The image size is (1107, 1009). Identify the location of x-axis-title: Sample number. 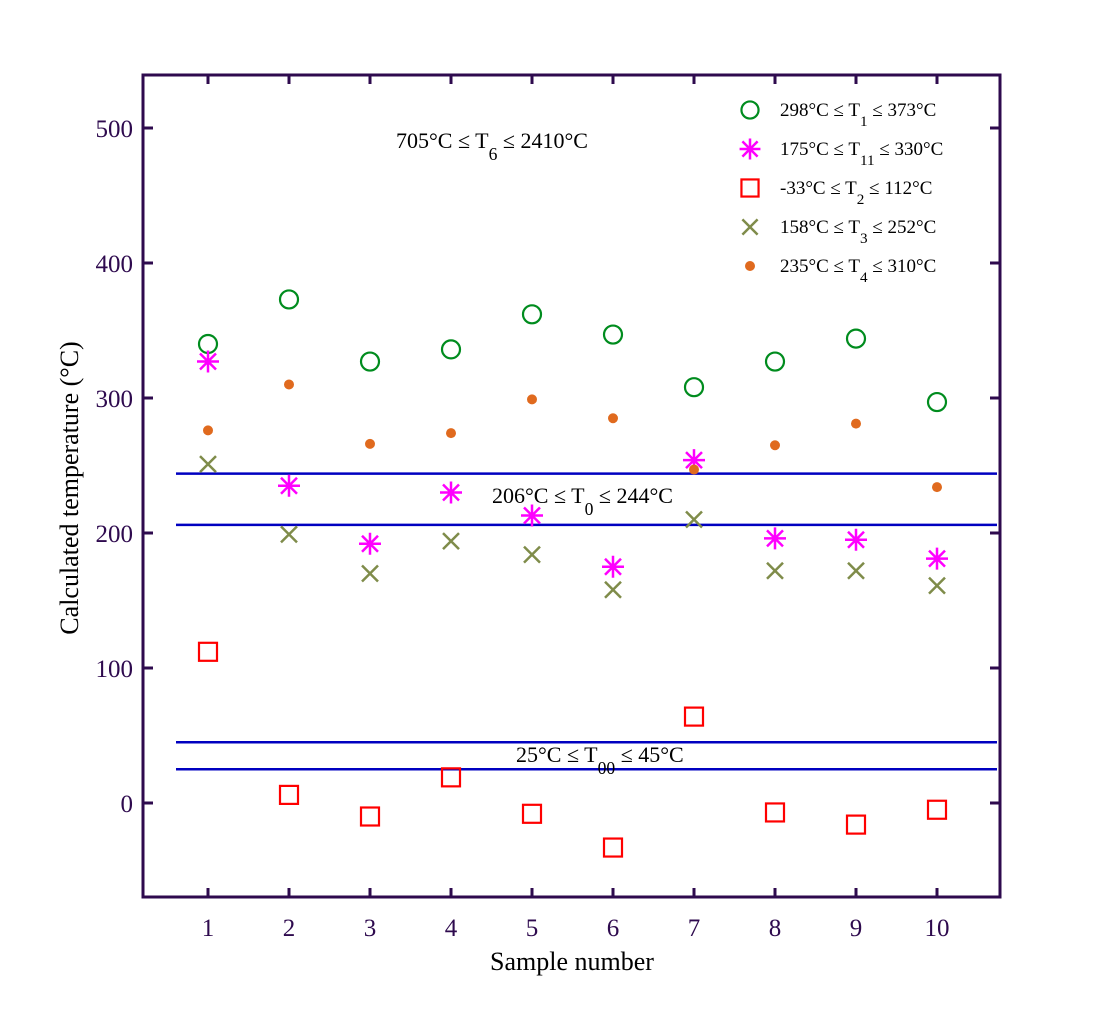
(572, 961).